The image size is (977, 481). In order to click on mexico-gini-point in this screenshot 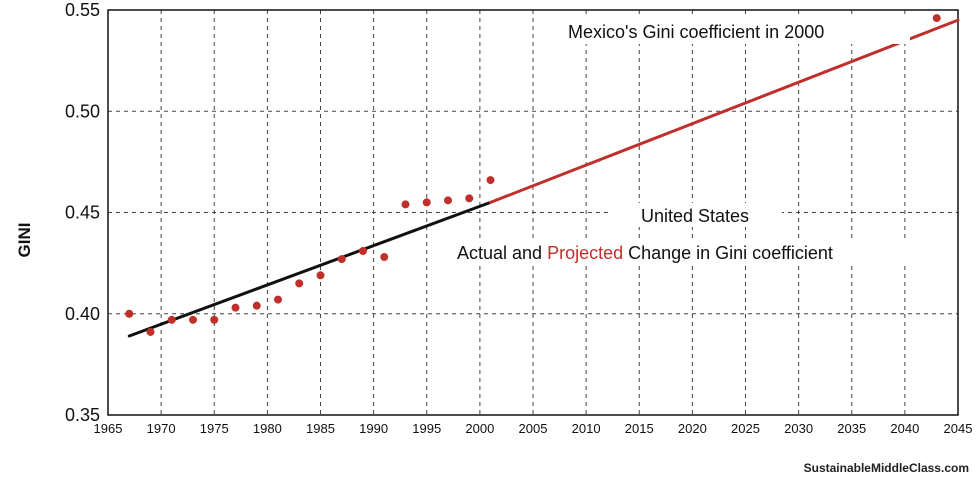, I will do `click(936, 18)`.